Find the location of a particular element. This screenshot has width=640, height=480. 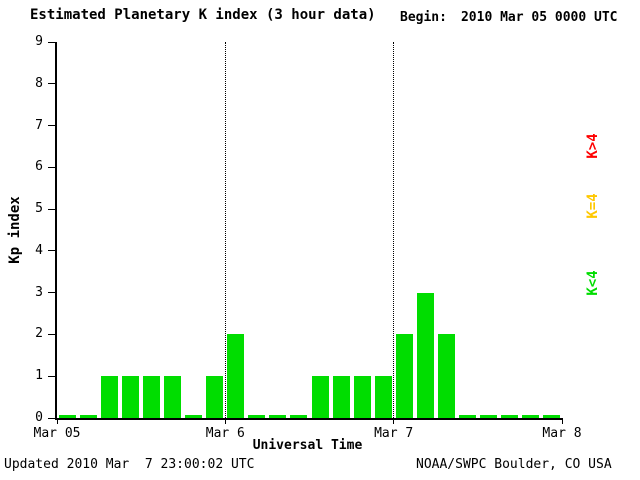

y-tick-label: 6 is located at coordinates (39, 167).